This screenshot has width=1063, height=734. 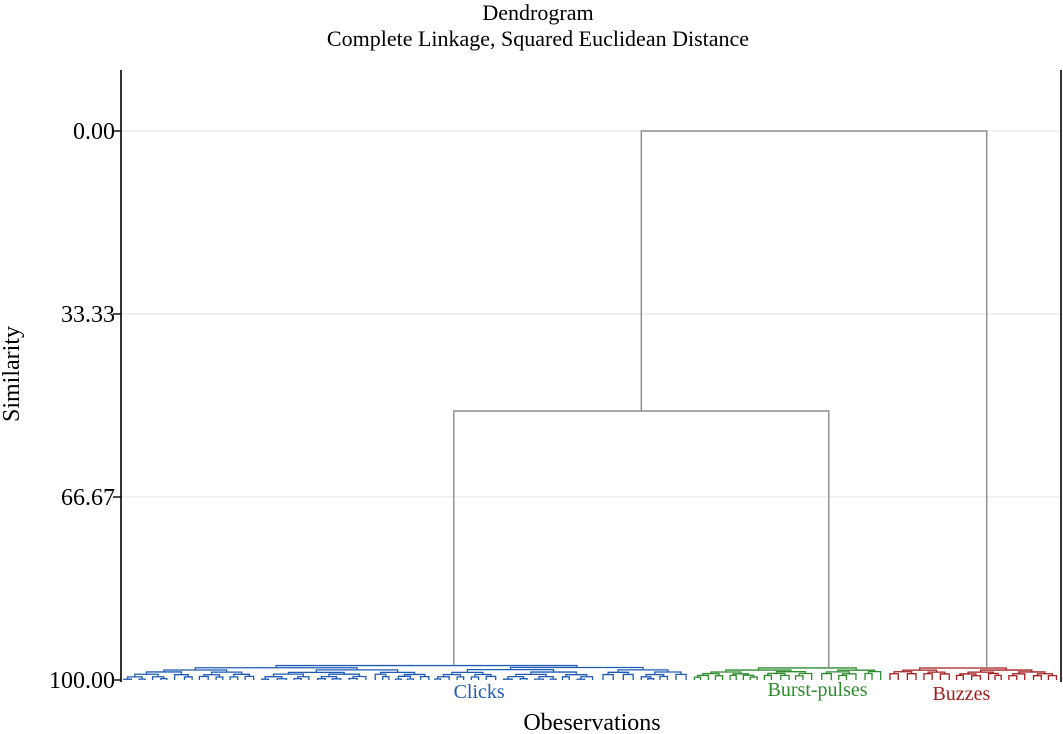 I want to click on y-tick-label: 100.00, so click(x=82, y=681).